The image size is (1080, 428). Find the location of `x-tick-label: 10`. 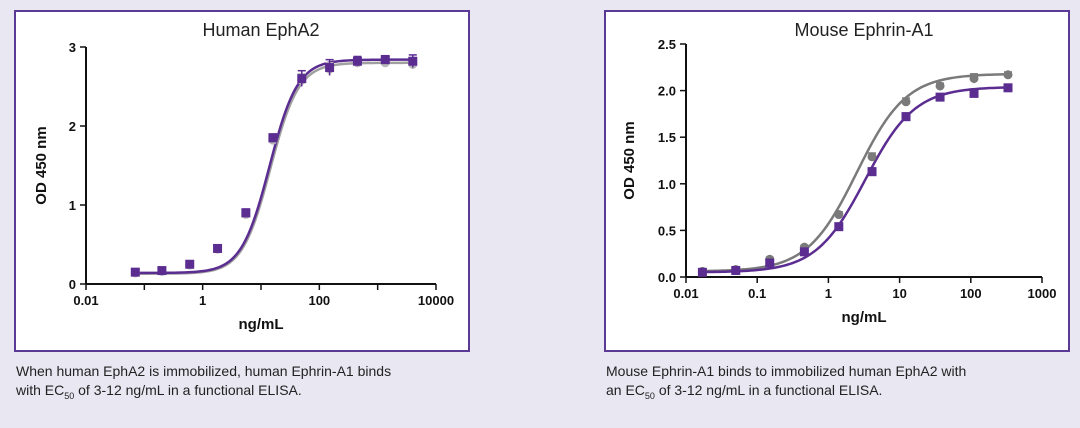

x-tick-label: 10 is located at coordinates (899, 293).